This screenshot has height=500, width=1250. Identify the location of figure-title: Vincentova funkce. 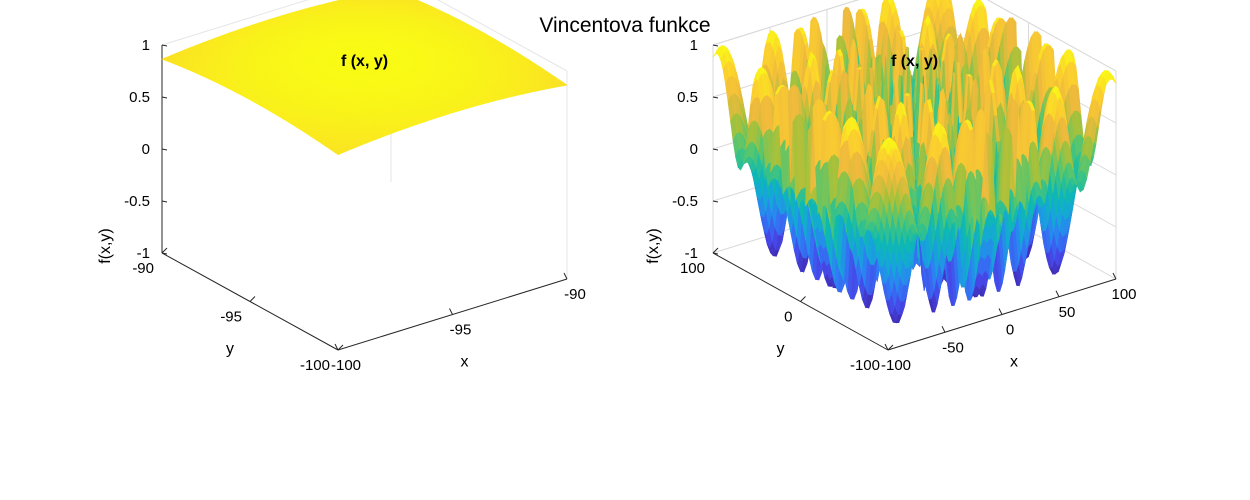
(624, 25).